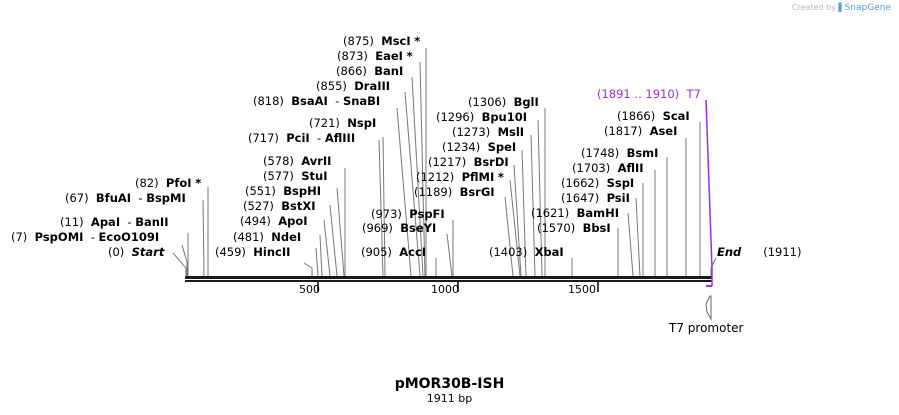 This screenshot has width=899, height=415. Describe the element at coordinates (708, 308) in the screenshot. I see `t7-promoter-arrow` at that location.